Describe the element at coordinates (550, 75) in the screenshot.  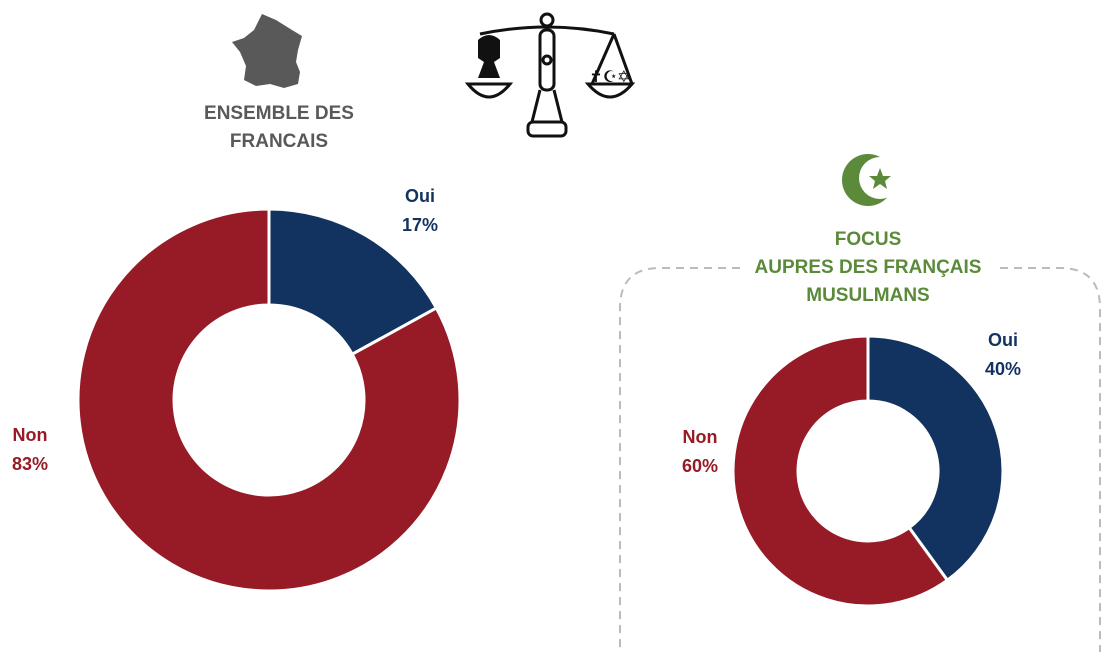
I see `scales-icon` at that location.